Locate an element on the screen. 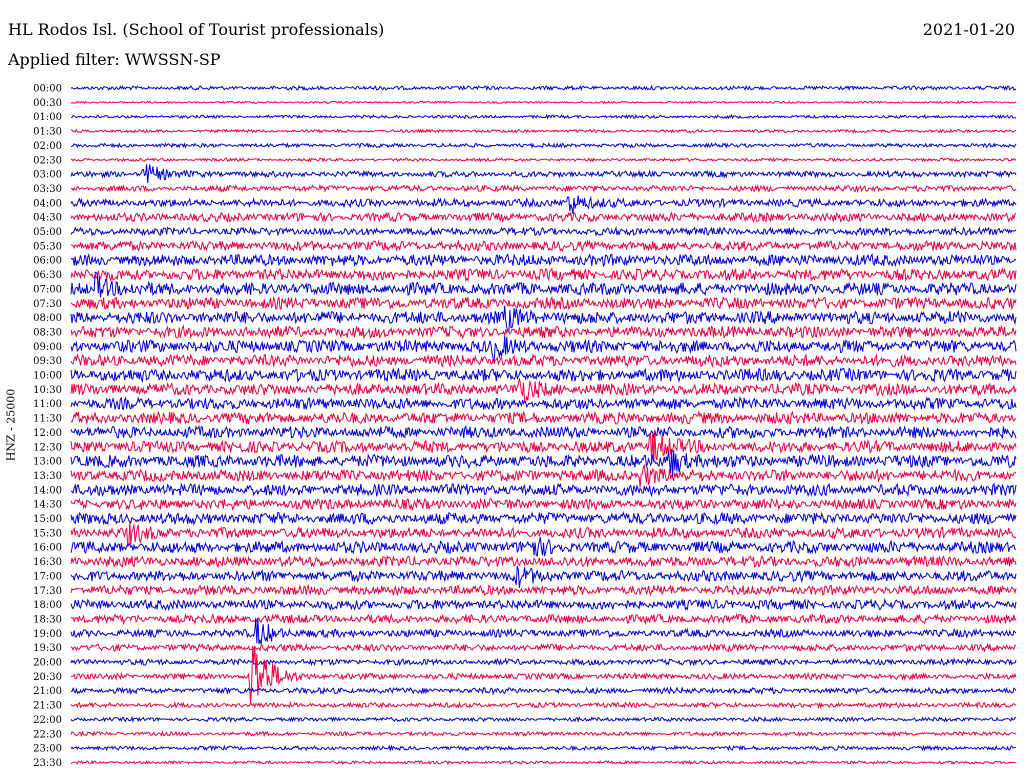  time-label-1000: 10:00 is located at coordinates (47, 376).